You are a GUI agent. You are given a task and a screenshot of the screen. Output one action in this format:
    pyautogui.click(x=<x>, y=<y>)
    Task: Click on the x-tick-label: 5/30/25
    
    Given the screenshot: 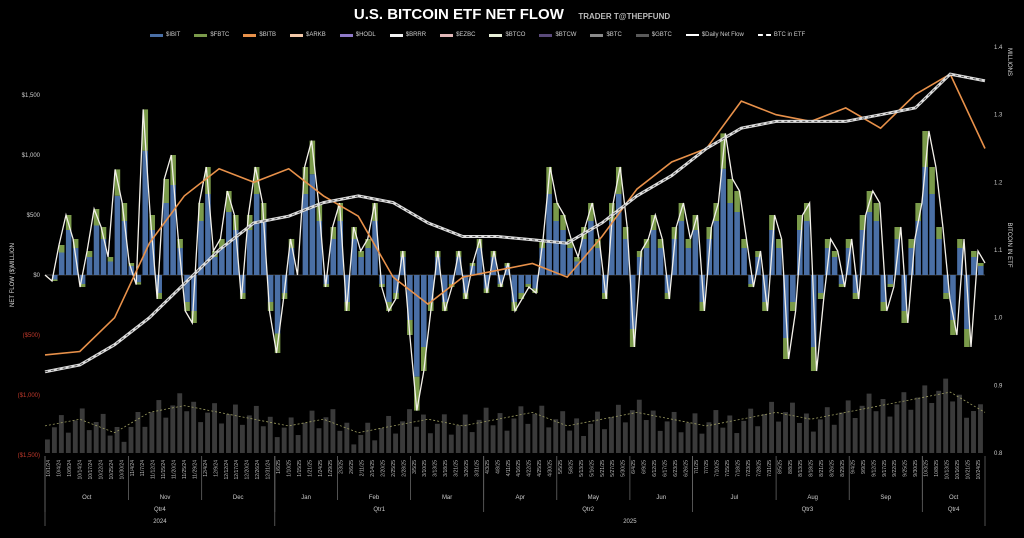 What is the action you would take?
    pyautogui.click(x=624, y=468)
    